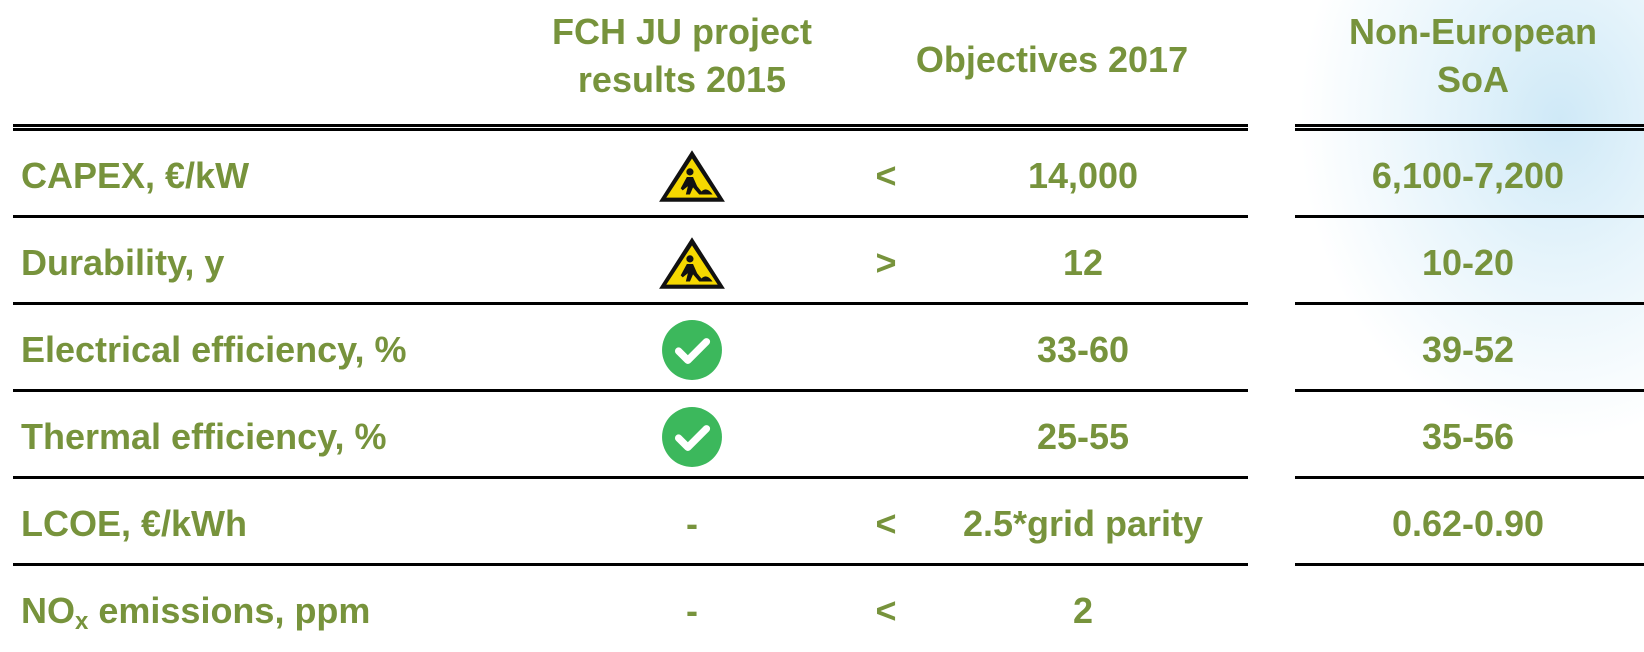 The height and width of the screenshot is (652, 1644). Describe the element at coordinates (214, 349) in the screenshot. I see `row-label: Electrical efficiency, %` at that location.